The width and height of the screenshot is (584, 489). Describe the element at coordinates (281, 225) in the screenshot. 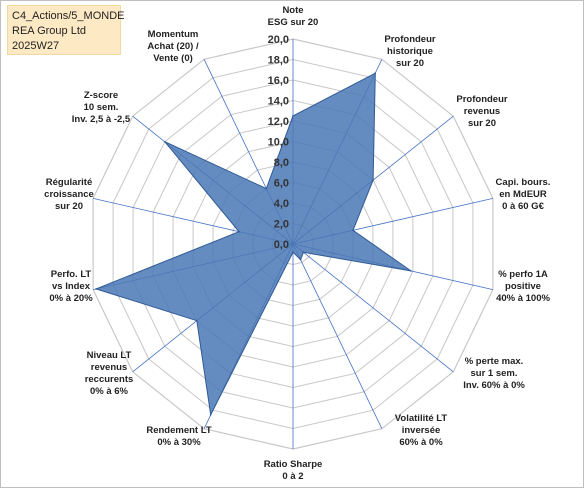

I see `tick-label: 2,0` at that location.